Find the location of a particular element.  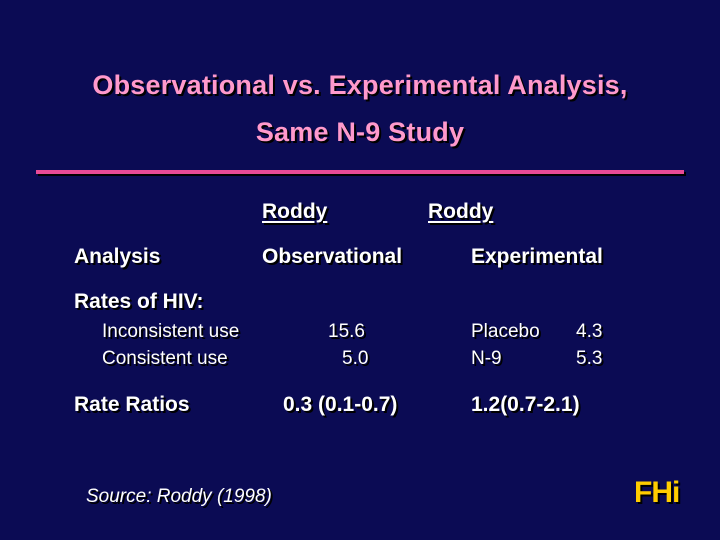

experimental-column-label: Experimental is located at coordinates (537, 256).